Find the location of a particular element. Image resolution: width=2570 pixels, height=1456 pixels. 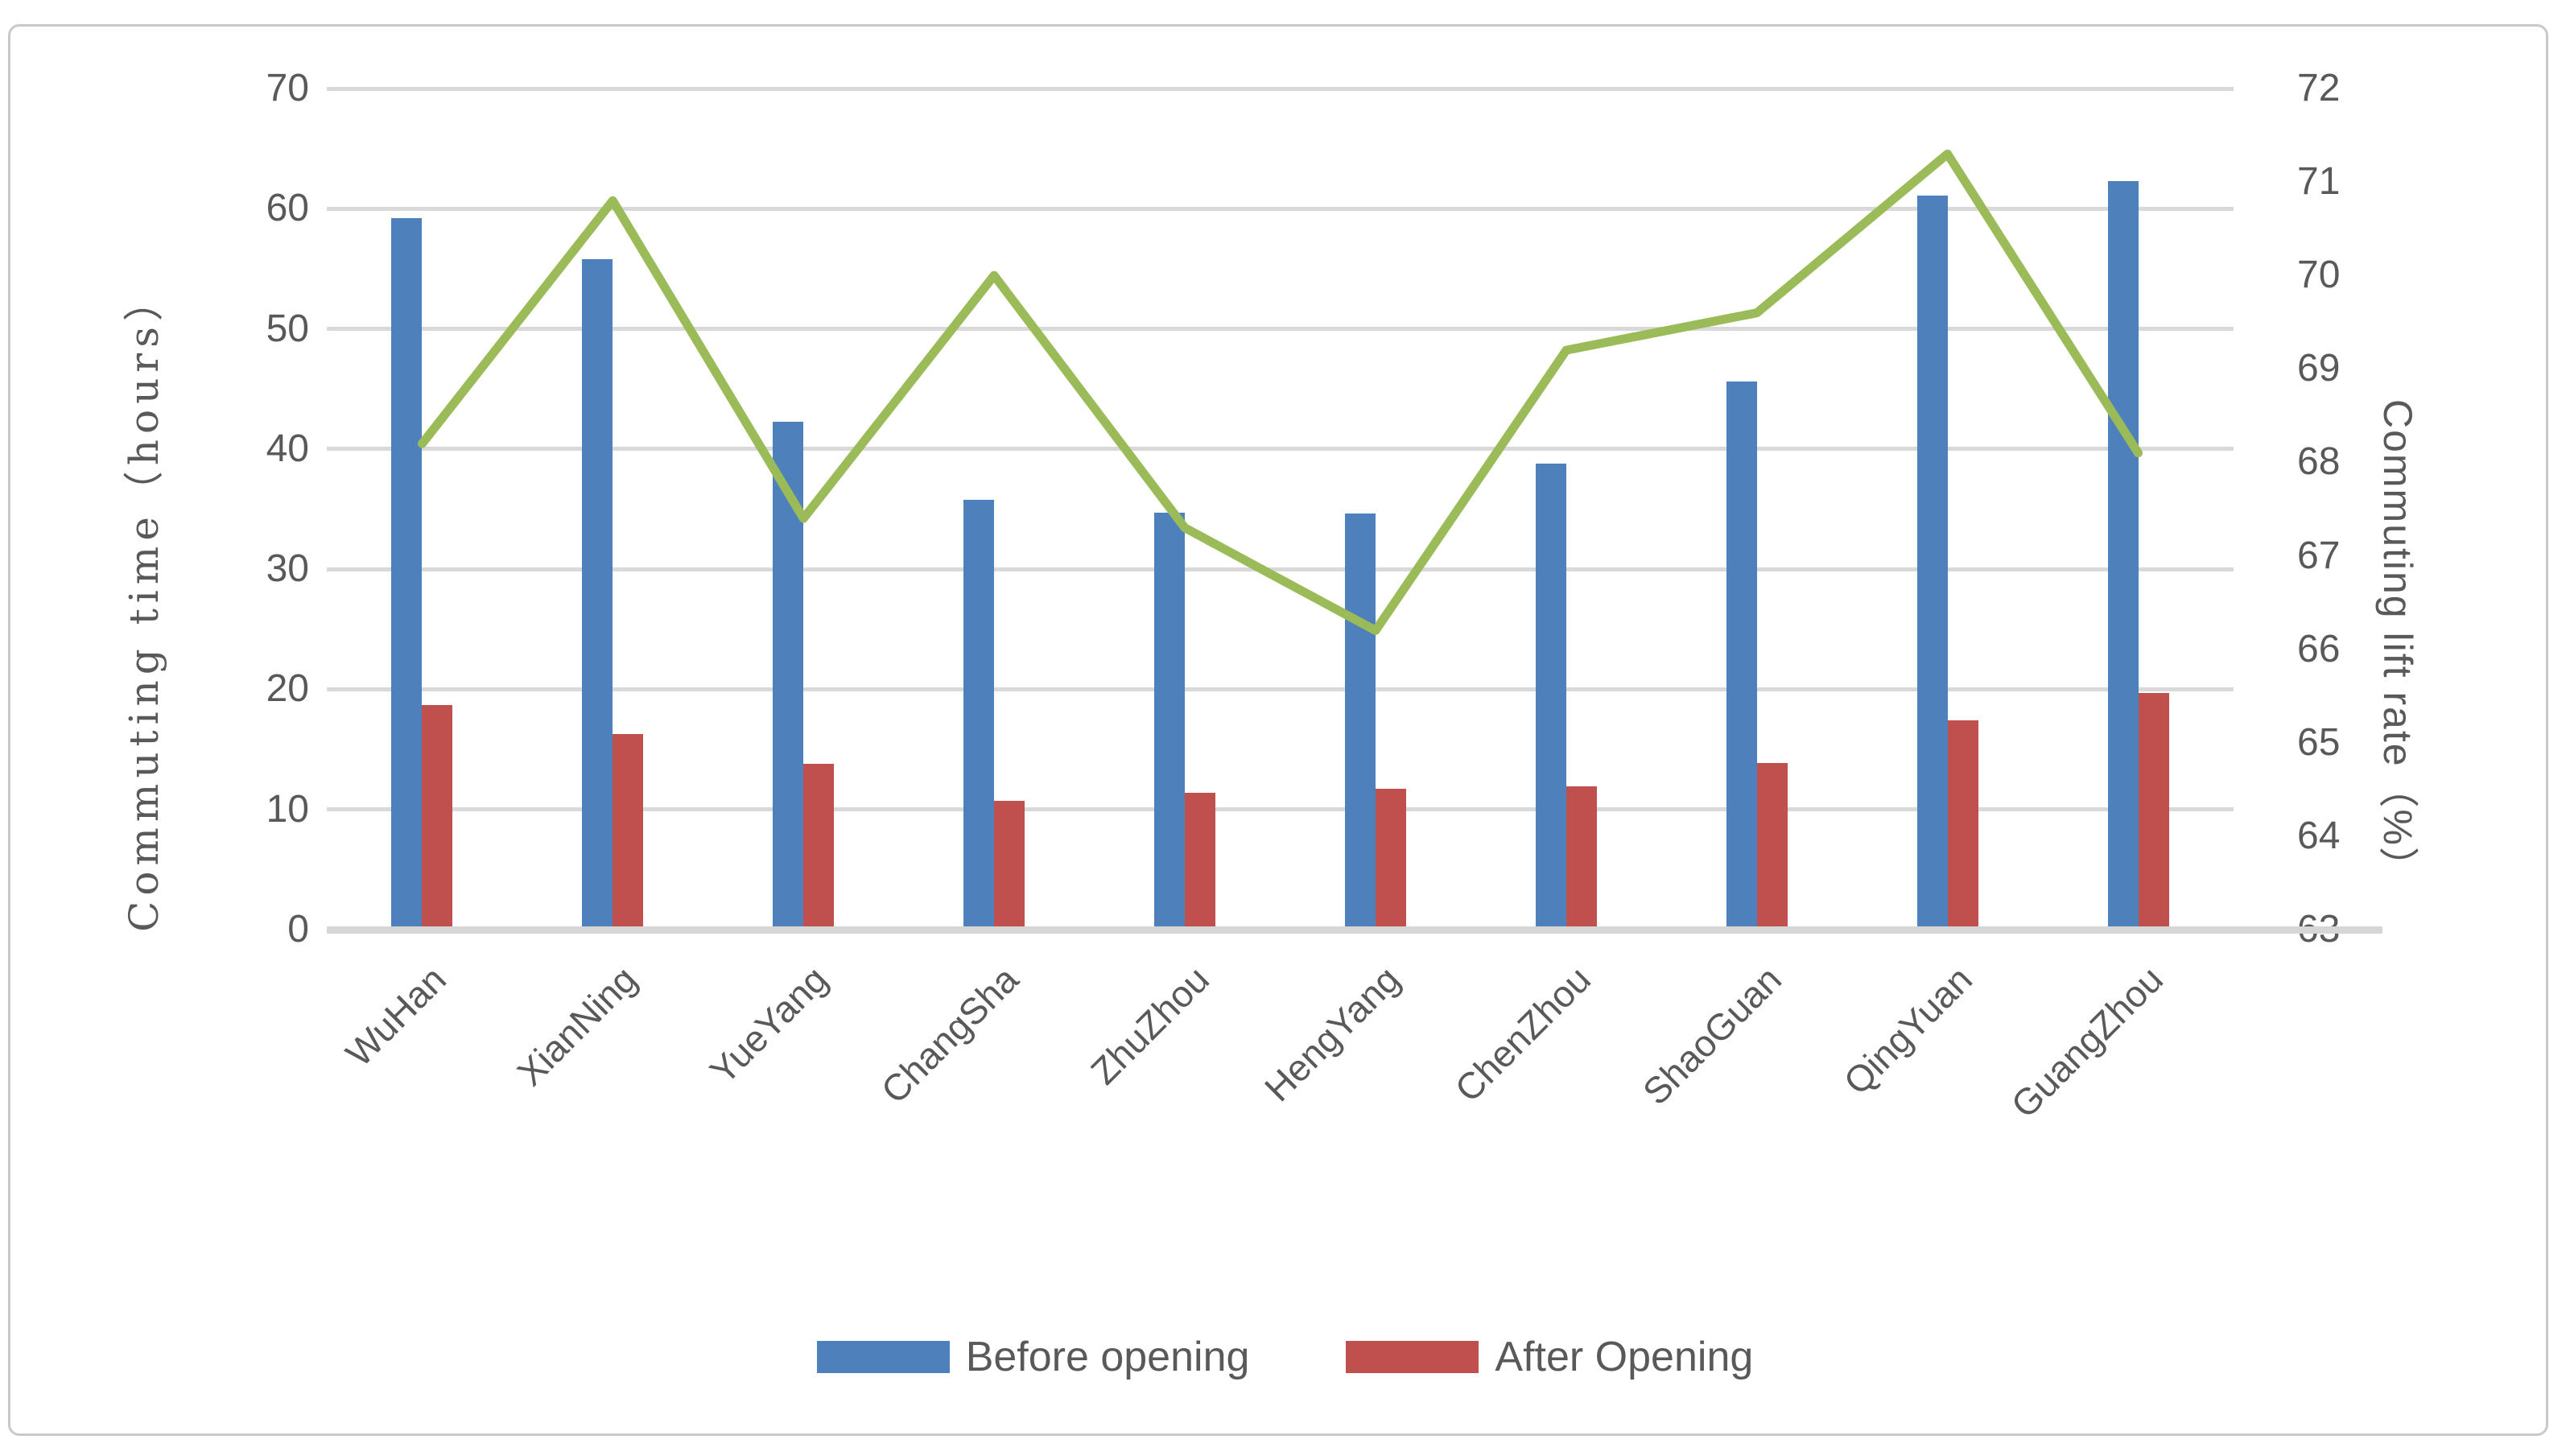

x-label-wuhan: WuHan is located at coordinates (396, 1016).